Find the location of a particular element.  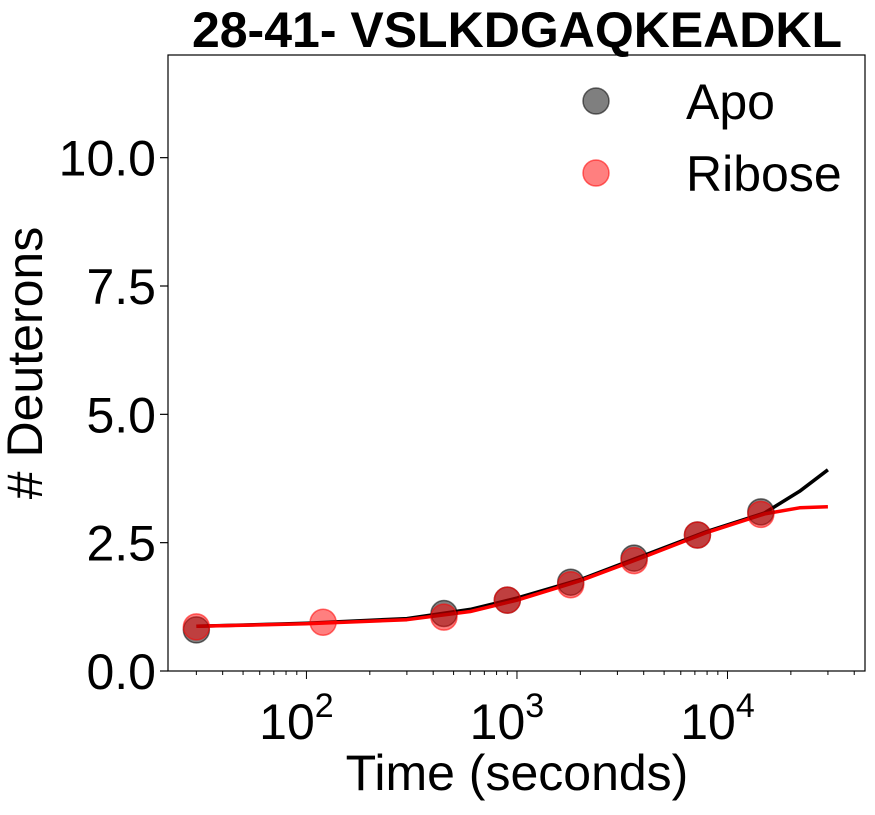

legend-label-apo: Apo is located at coordinates (730, 102).